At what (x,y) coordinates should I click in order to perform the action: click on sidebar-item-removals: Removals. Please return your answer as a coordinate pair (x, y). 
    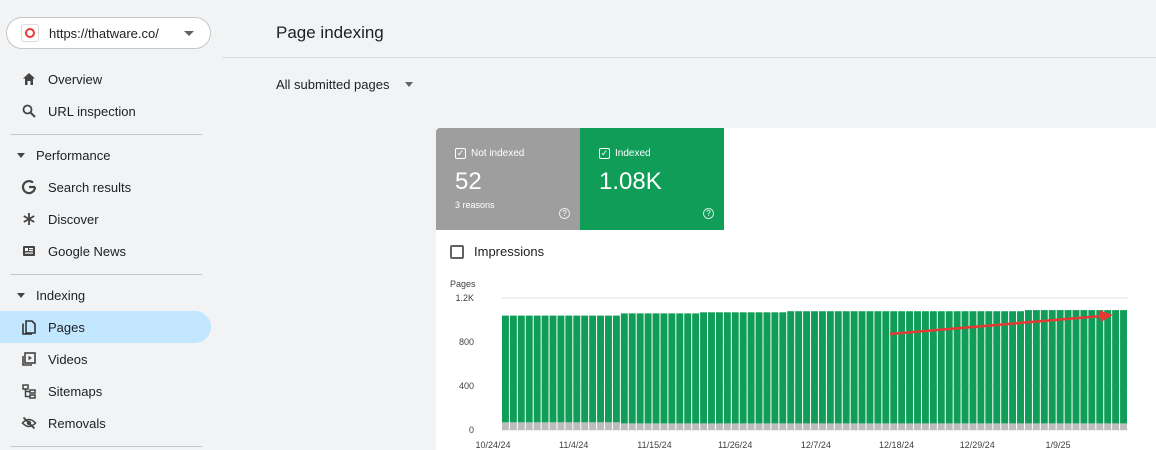
    Looking at the image, I should click on (105, 423).